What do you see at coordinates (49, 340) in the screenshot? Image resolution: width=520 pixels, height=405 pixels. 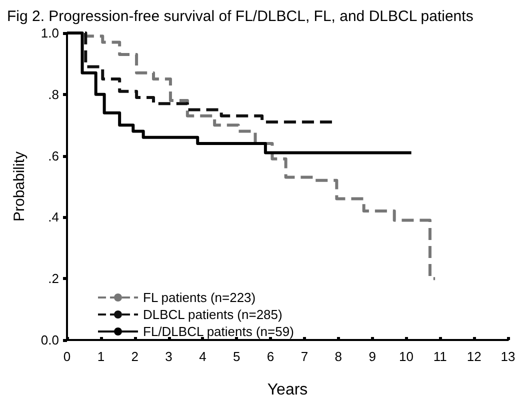 I see `y-tick-label: 0.0` at bounding box center [49, 340].